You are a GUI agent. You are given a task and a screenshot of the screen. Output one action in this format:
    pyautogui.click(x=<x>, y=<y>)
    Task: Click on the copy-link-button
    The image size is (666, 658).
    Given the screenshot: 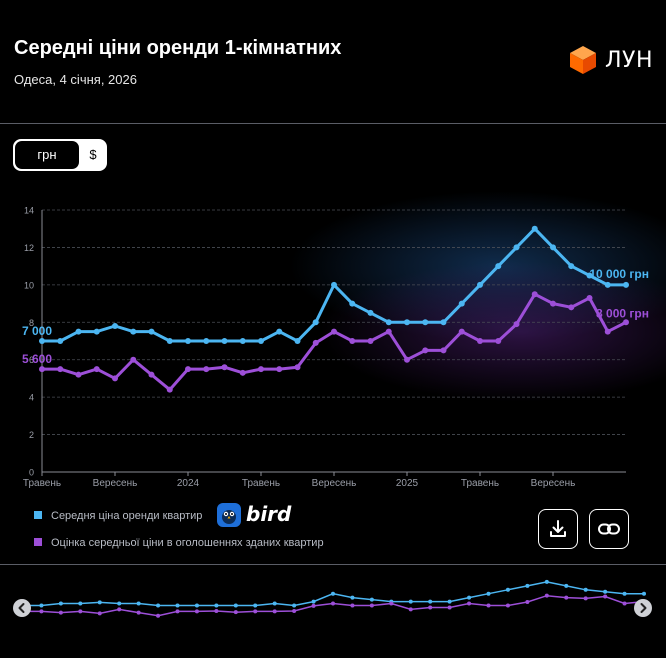 What is the action you would take?
    pyautogui.click(x=609, y=529)
    